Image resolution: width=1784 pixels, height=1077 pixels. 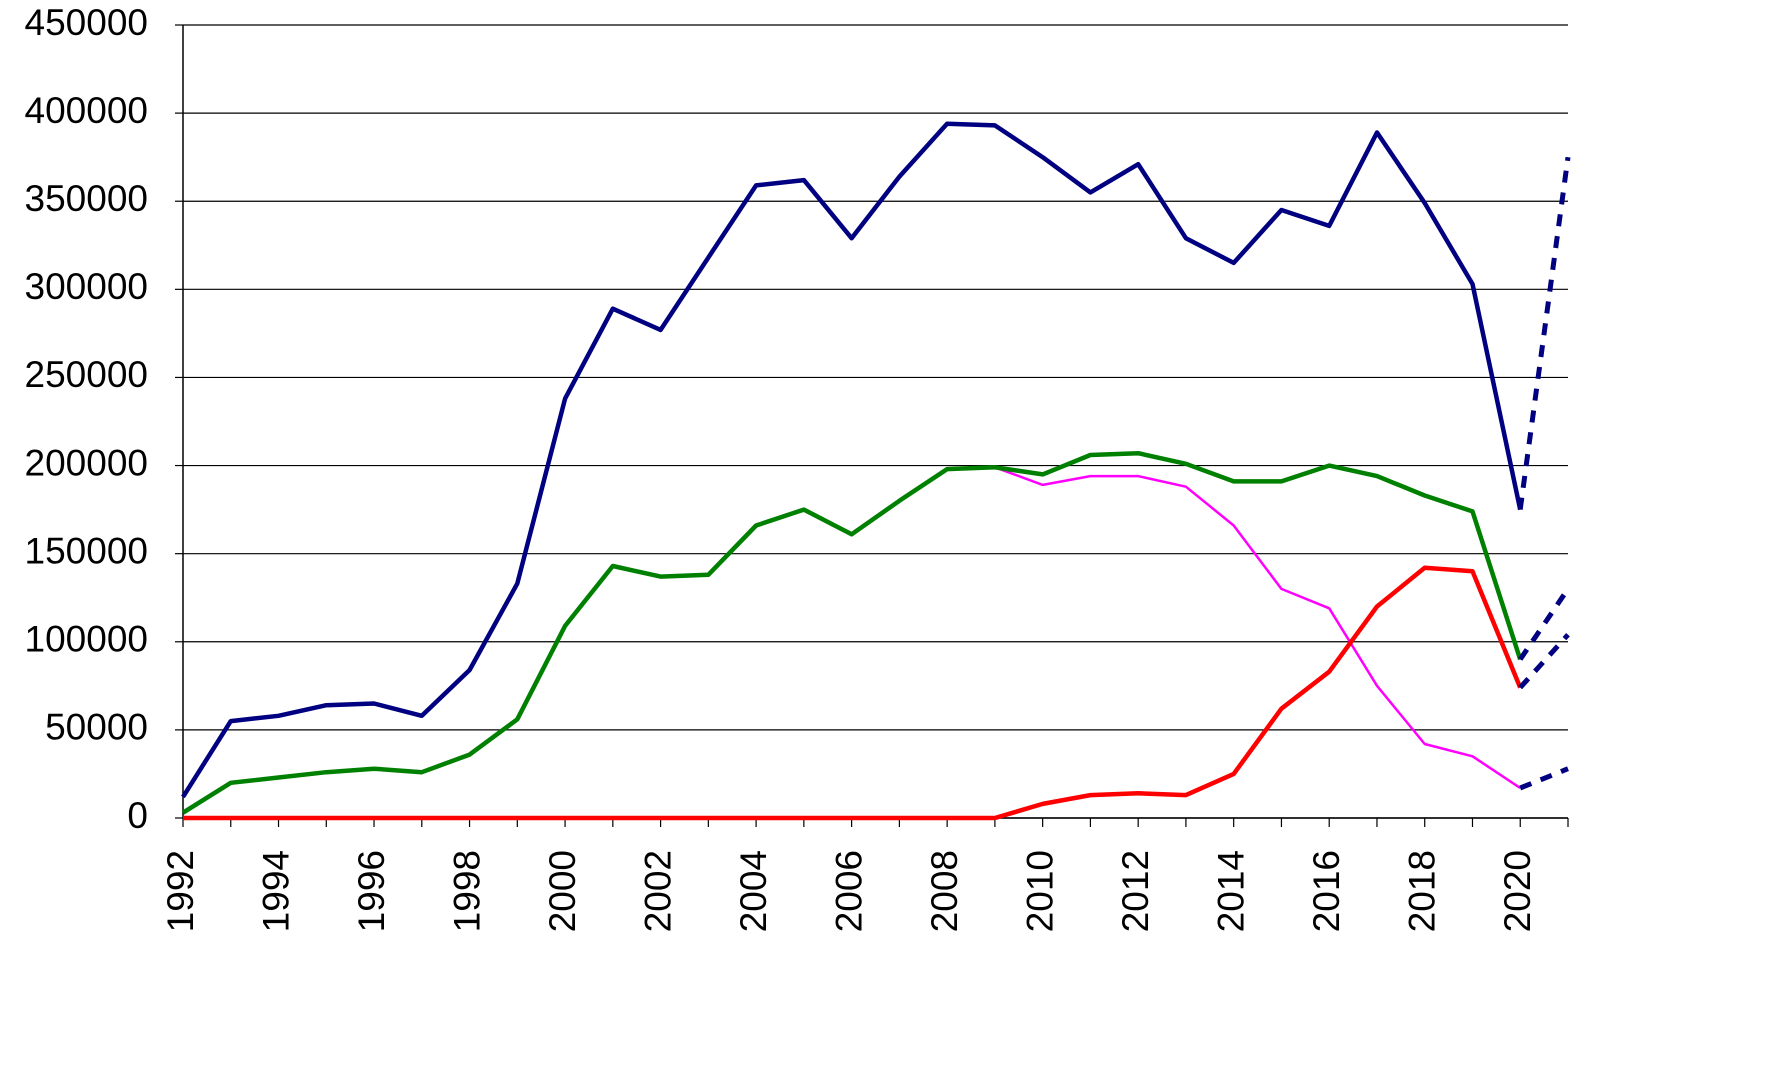 What do you see at coordinates (86, 110) in the screenshot?
I see `y-tick-label: 400000` at bounding box center [86, 110].